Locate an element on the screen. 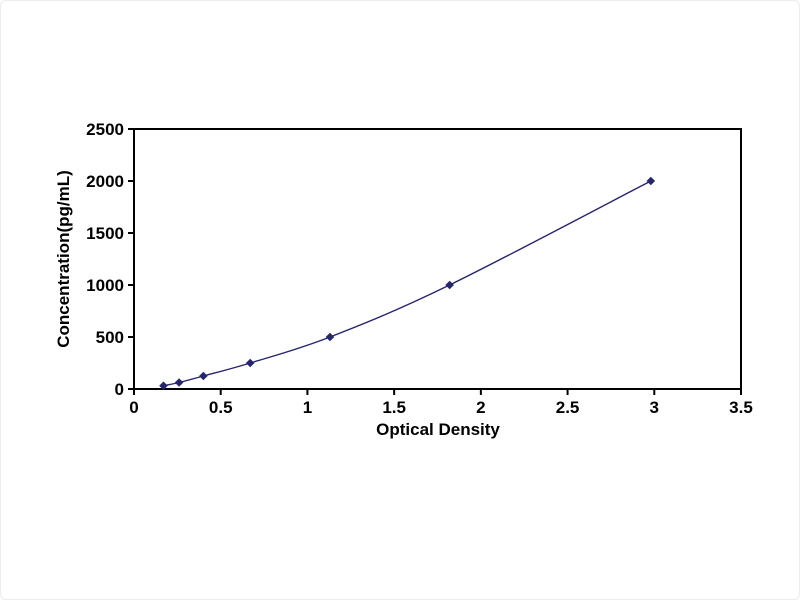  x-tick-label: 3 is located at coordinates (654, 407).